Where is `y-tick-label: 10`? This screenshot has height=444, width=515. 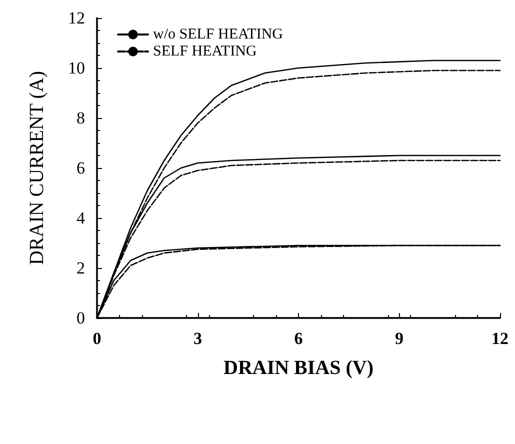 y-tick-label: 10 is located at coordinates (76, 68).